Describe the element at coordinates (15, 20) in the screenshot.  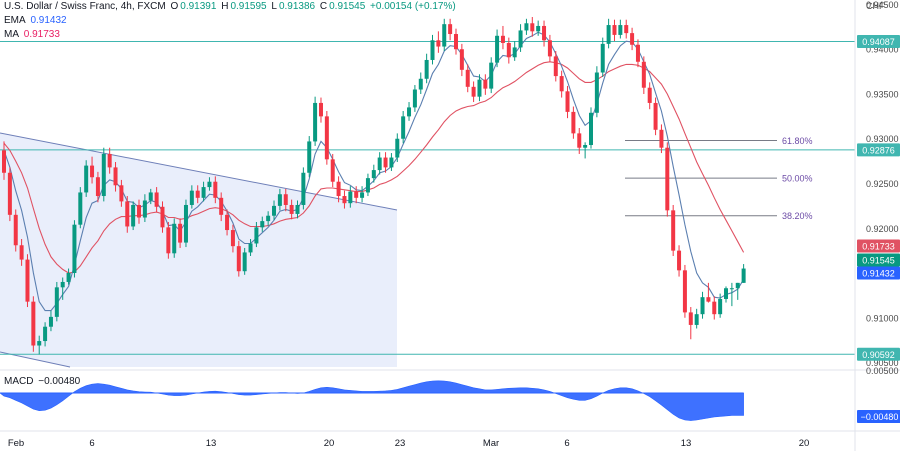
I see `ema-label: EMA` at that location.